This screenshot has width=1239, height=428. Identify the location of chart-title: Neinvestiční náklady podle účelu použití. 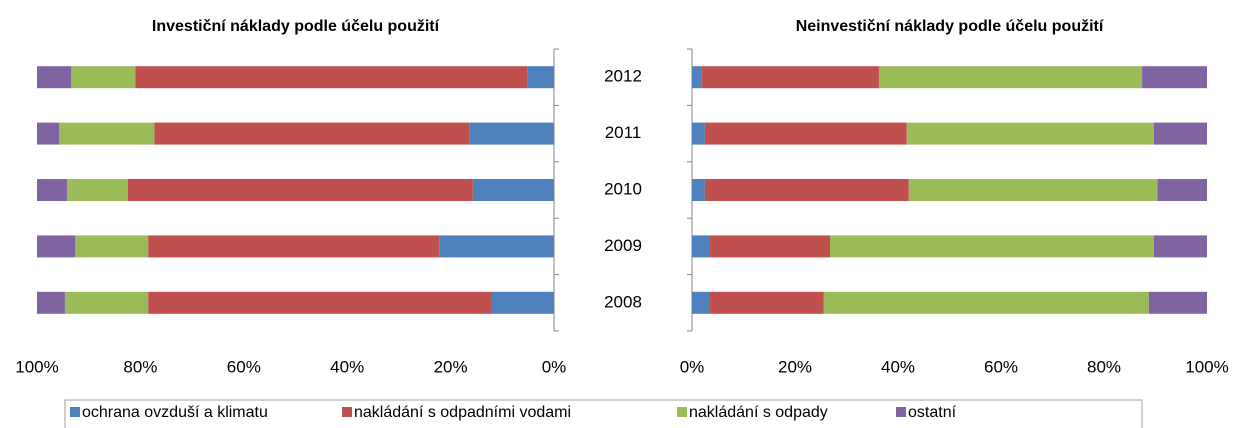
(950, 26).